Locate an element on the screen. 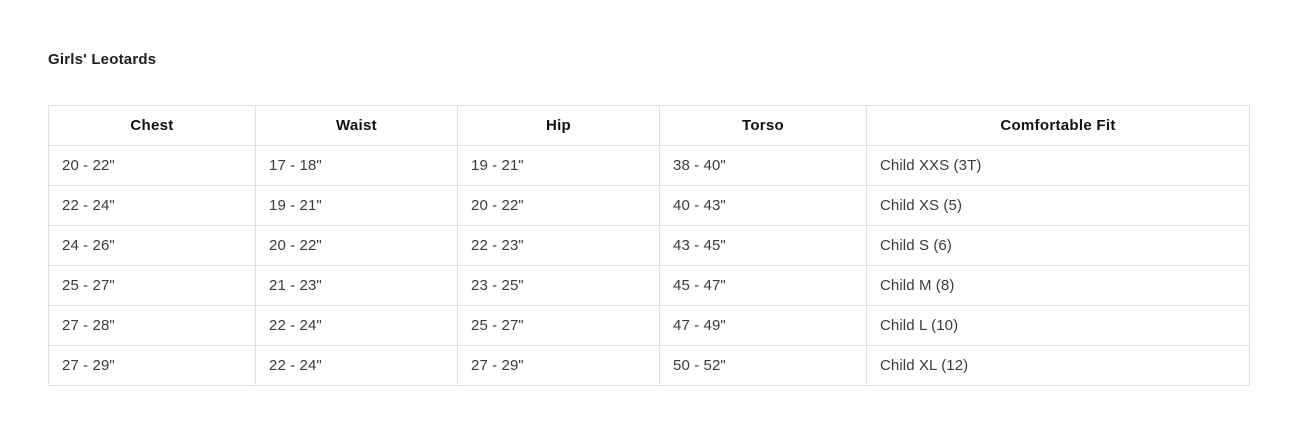 The width and height of the screenshot is (1304, 426). cell-fit: Child S (6) is located at coordinates (1058, 245).